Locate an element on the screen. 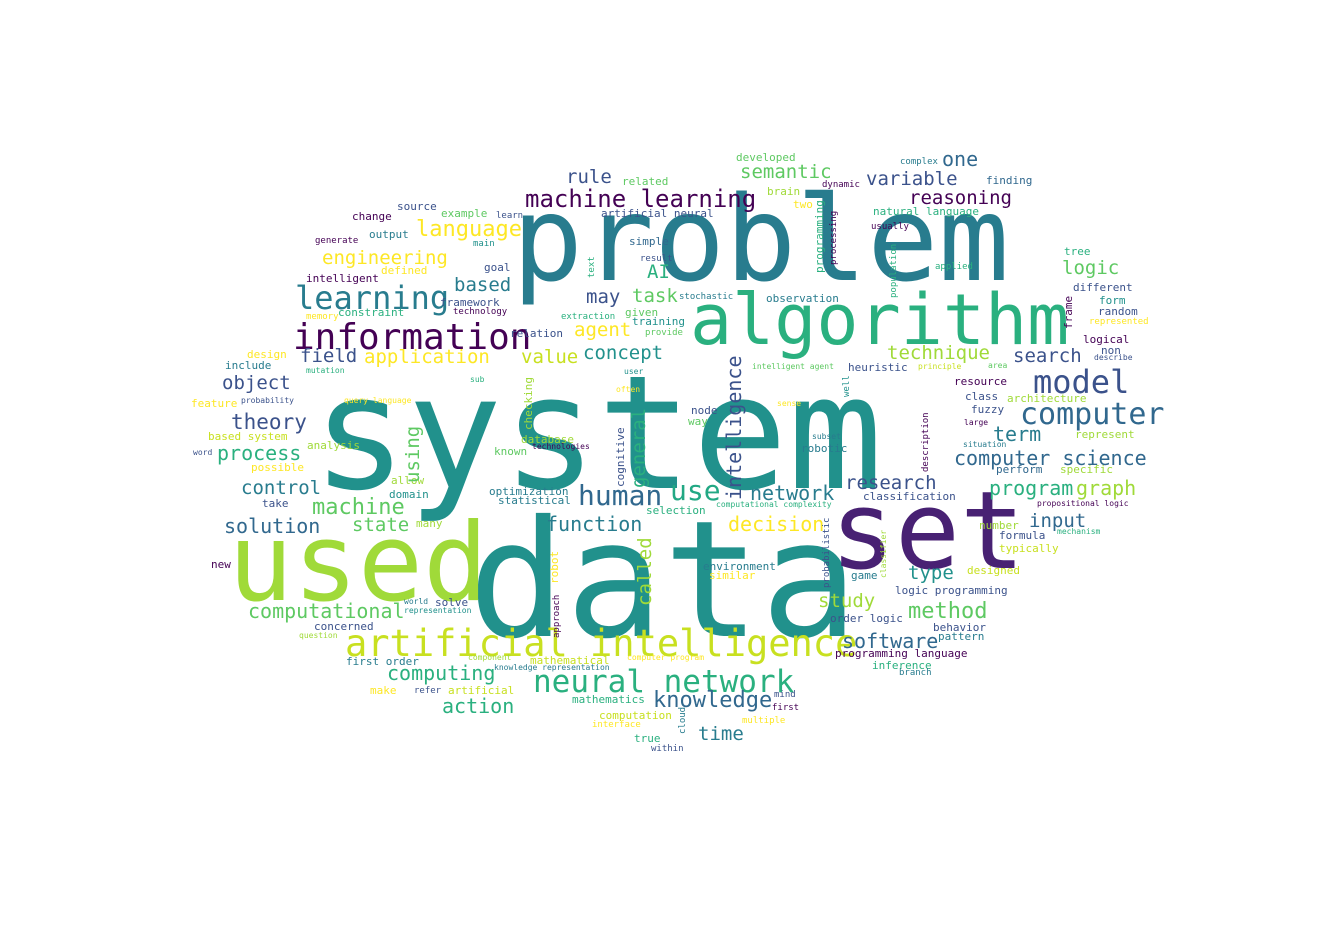 The height and width of the screenshot is (945, 1334). word-software: software is located at coordinates (890, 641).